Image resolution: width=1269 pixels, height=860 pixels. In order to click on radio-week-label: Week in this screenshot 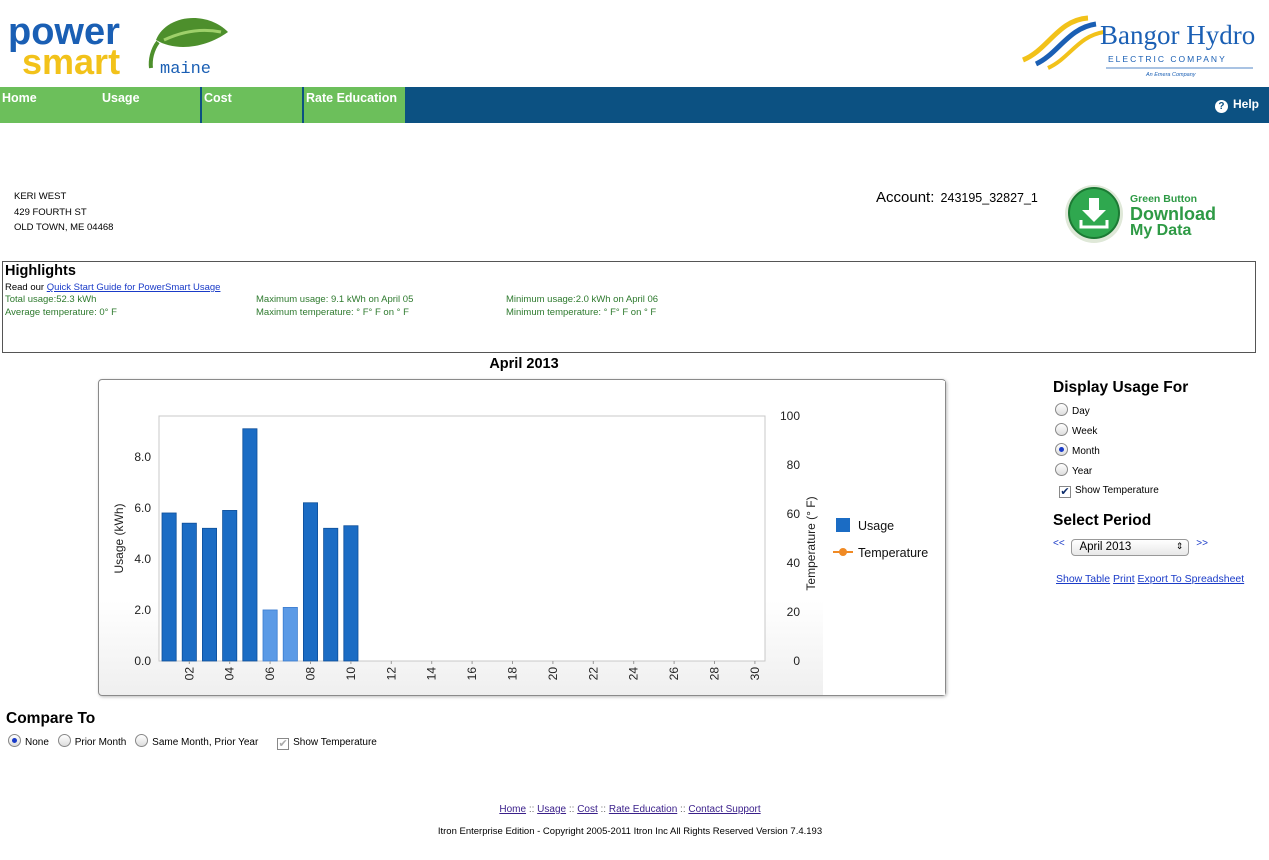, I will do `click(1085, 431)`.